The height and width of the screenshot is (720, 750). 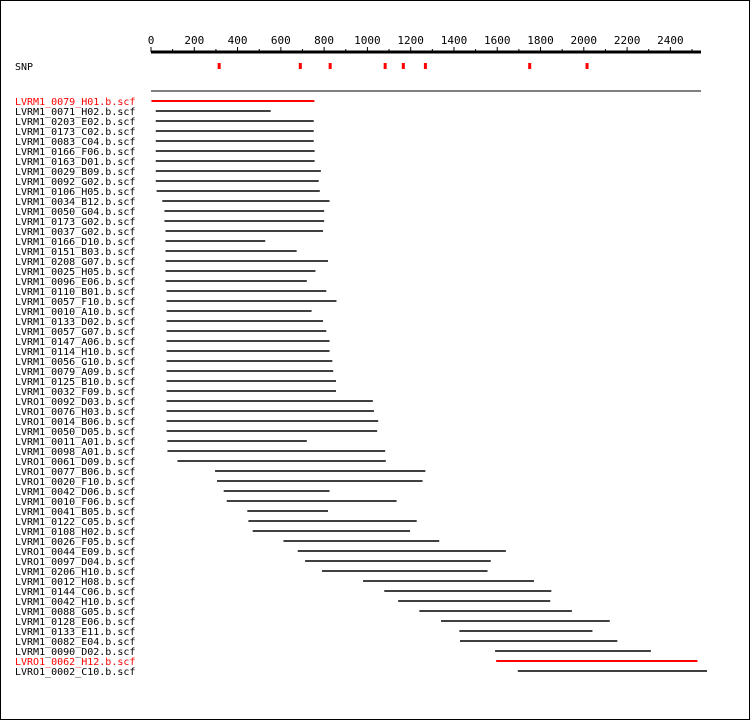 I want to click on read-row: LVRO1_0002_C10.b.scf, so click(x=361, y=672).